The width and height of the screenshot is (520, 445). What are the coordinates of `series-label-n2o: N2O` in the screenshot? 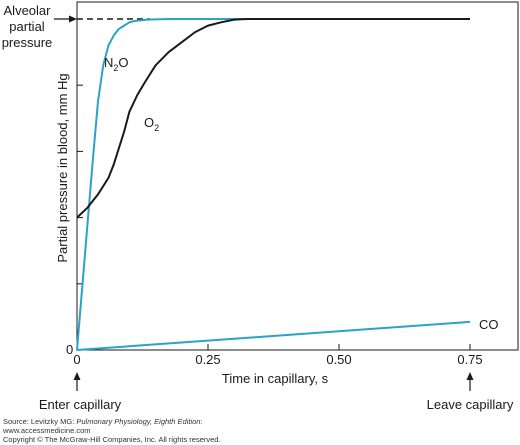 It's located at (116, 64).